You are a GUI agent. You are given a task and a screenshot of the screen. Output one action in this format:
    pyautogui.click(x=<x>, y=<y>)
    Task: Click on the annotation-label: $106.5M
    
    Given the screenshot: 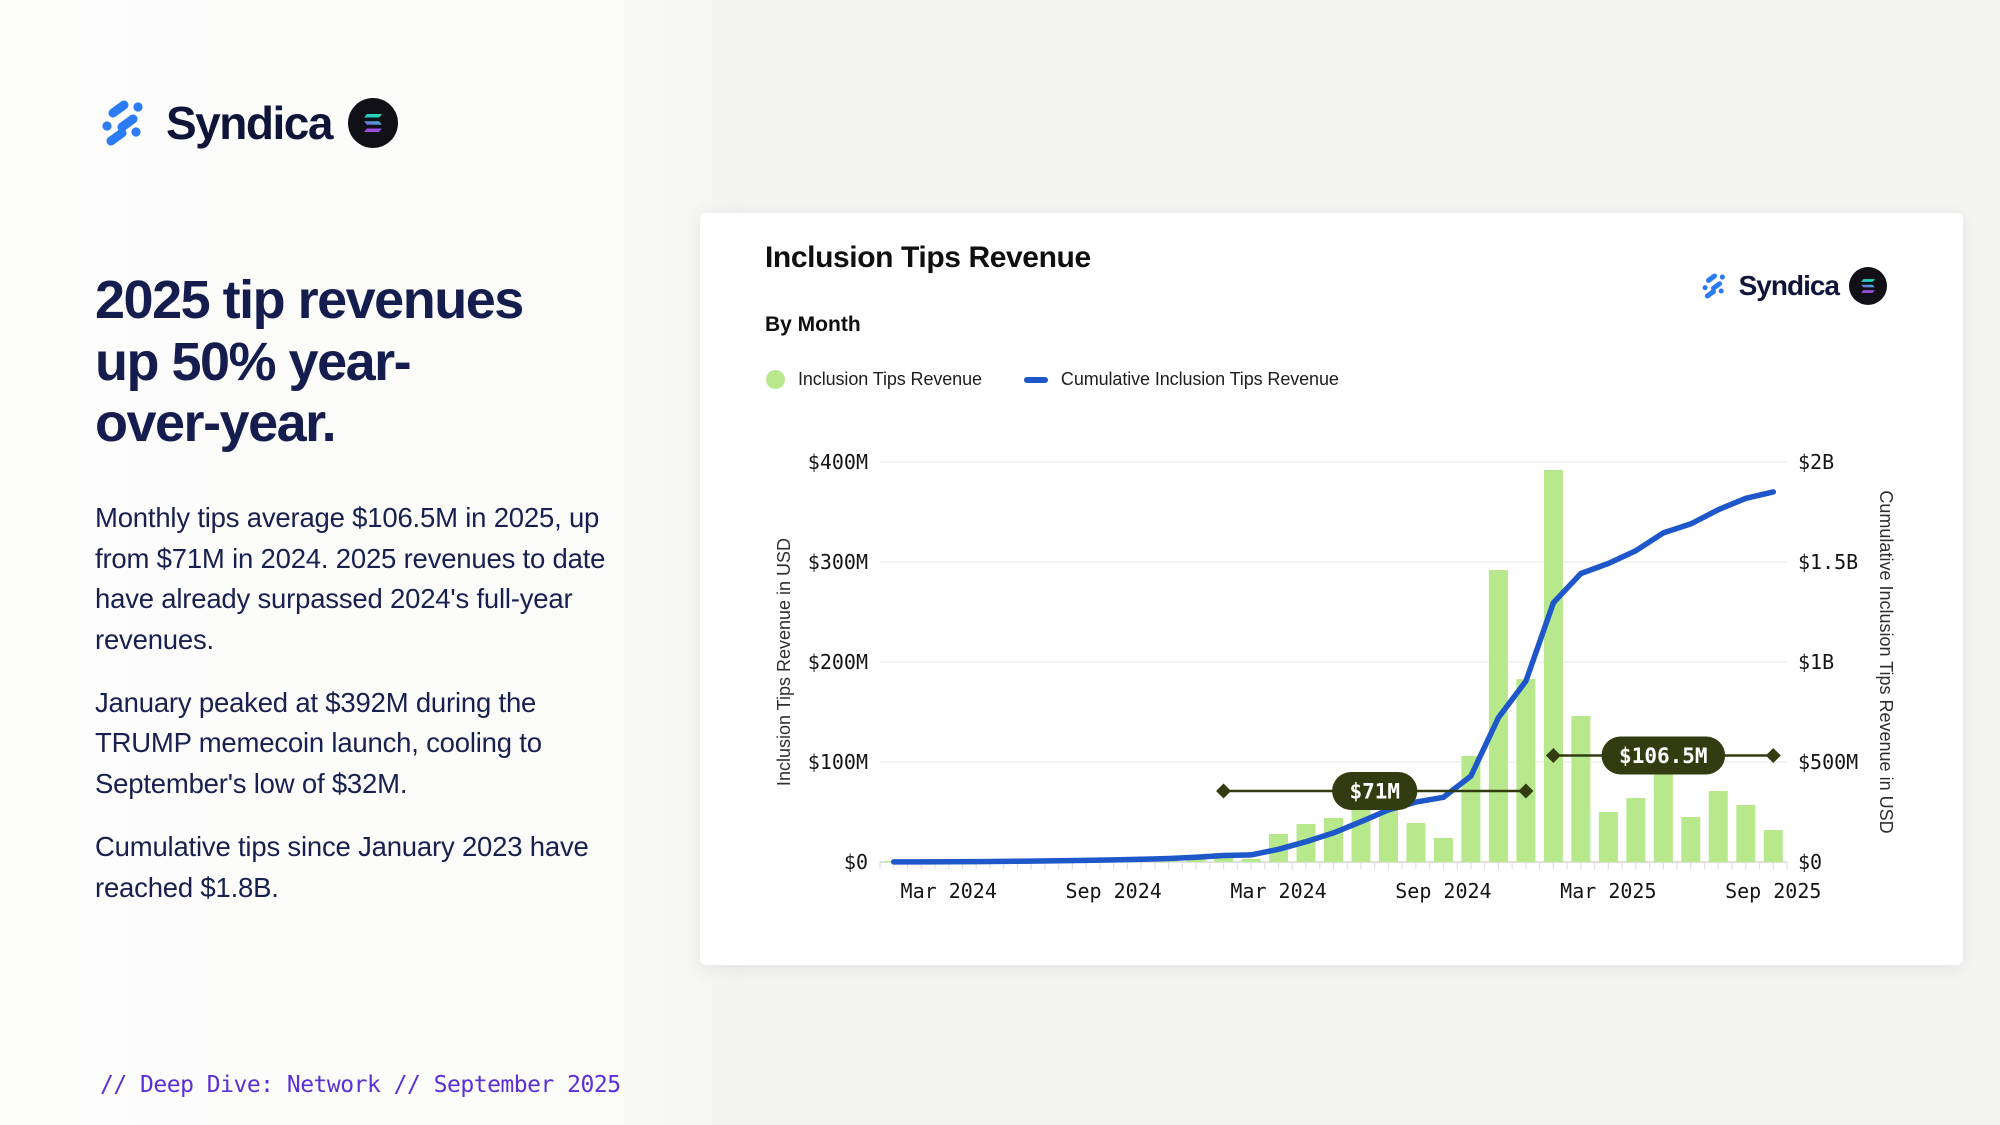 What is the action you would take?
    pyautogui.click(x=1663, y=756)
    